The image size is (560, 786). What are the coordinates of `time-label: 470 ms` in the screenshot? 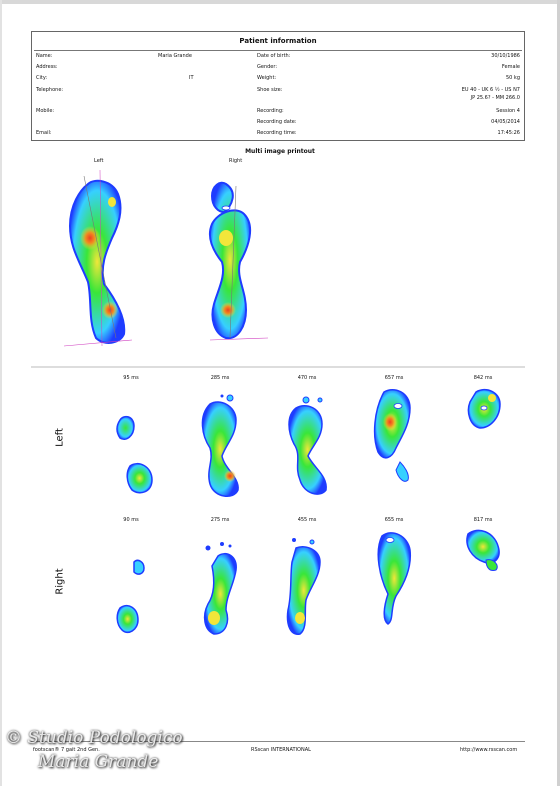 It's located at (307, 378).